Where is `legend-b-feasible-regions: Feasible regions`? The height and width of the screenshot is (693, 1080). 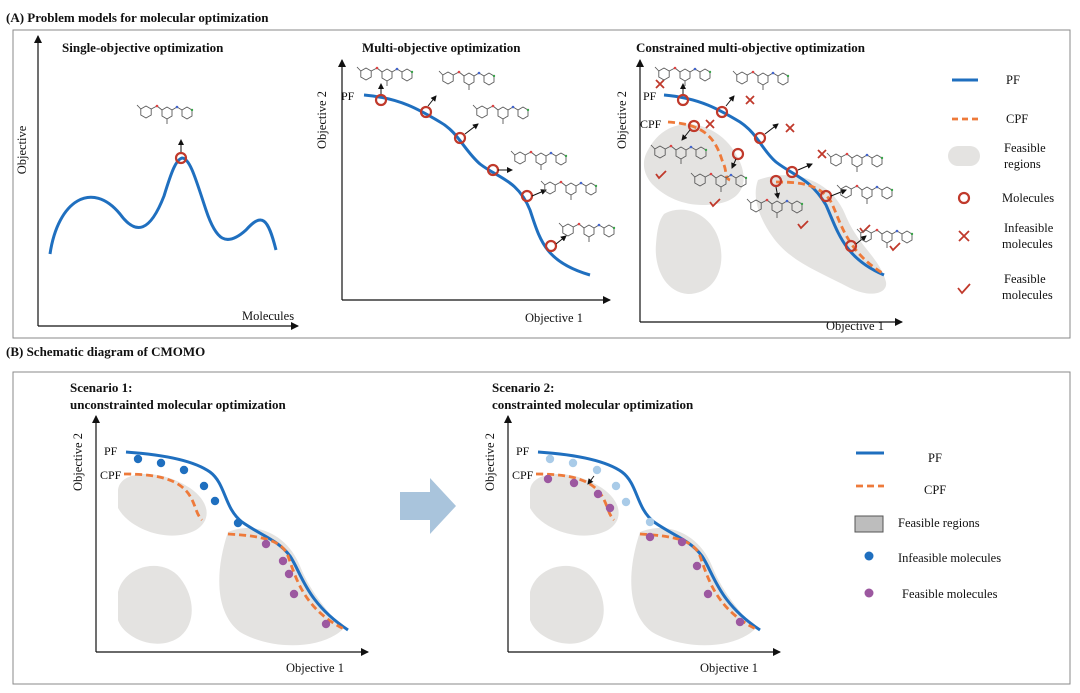 legend-b-feasible-regions: Feasible regions is located at coordinates (939, 523).